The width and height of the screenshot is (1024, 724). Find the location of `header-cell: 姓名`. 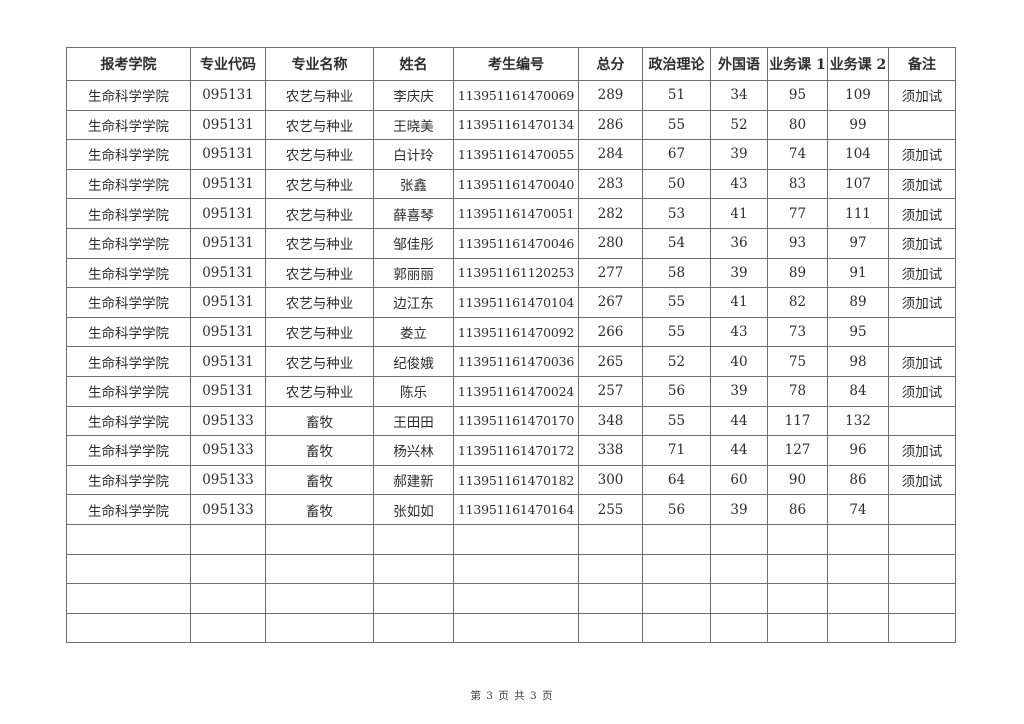

header-cell: 姓名 is located at coordinates (413, 64).